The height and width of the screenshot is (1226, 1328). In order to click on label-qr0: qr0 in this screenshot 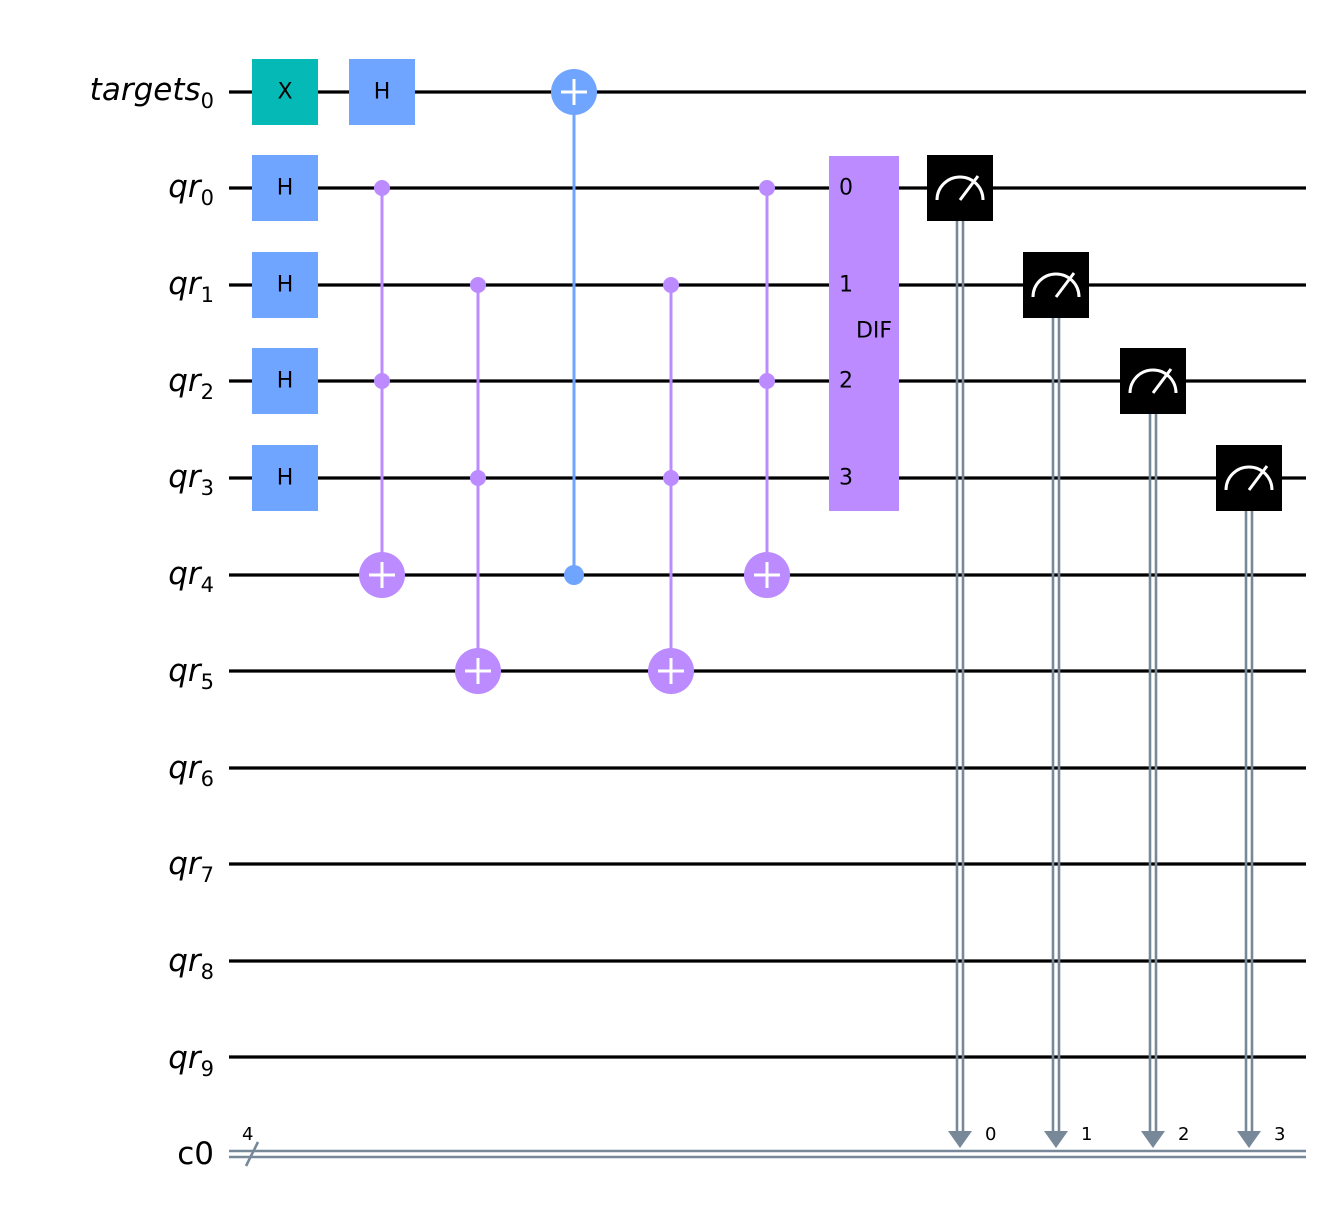, I will do `click(191, 189)`.